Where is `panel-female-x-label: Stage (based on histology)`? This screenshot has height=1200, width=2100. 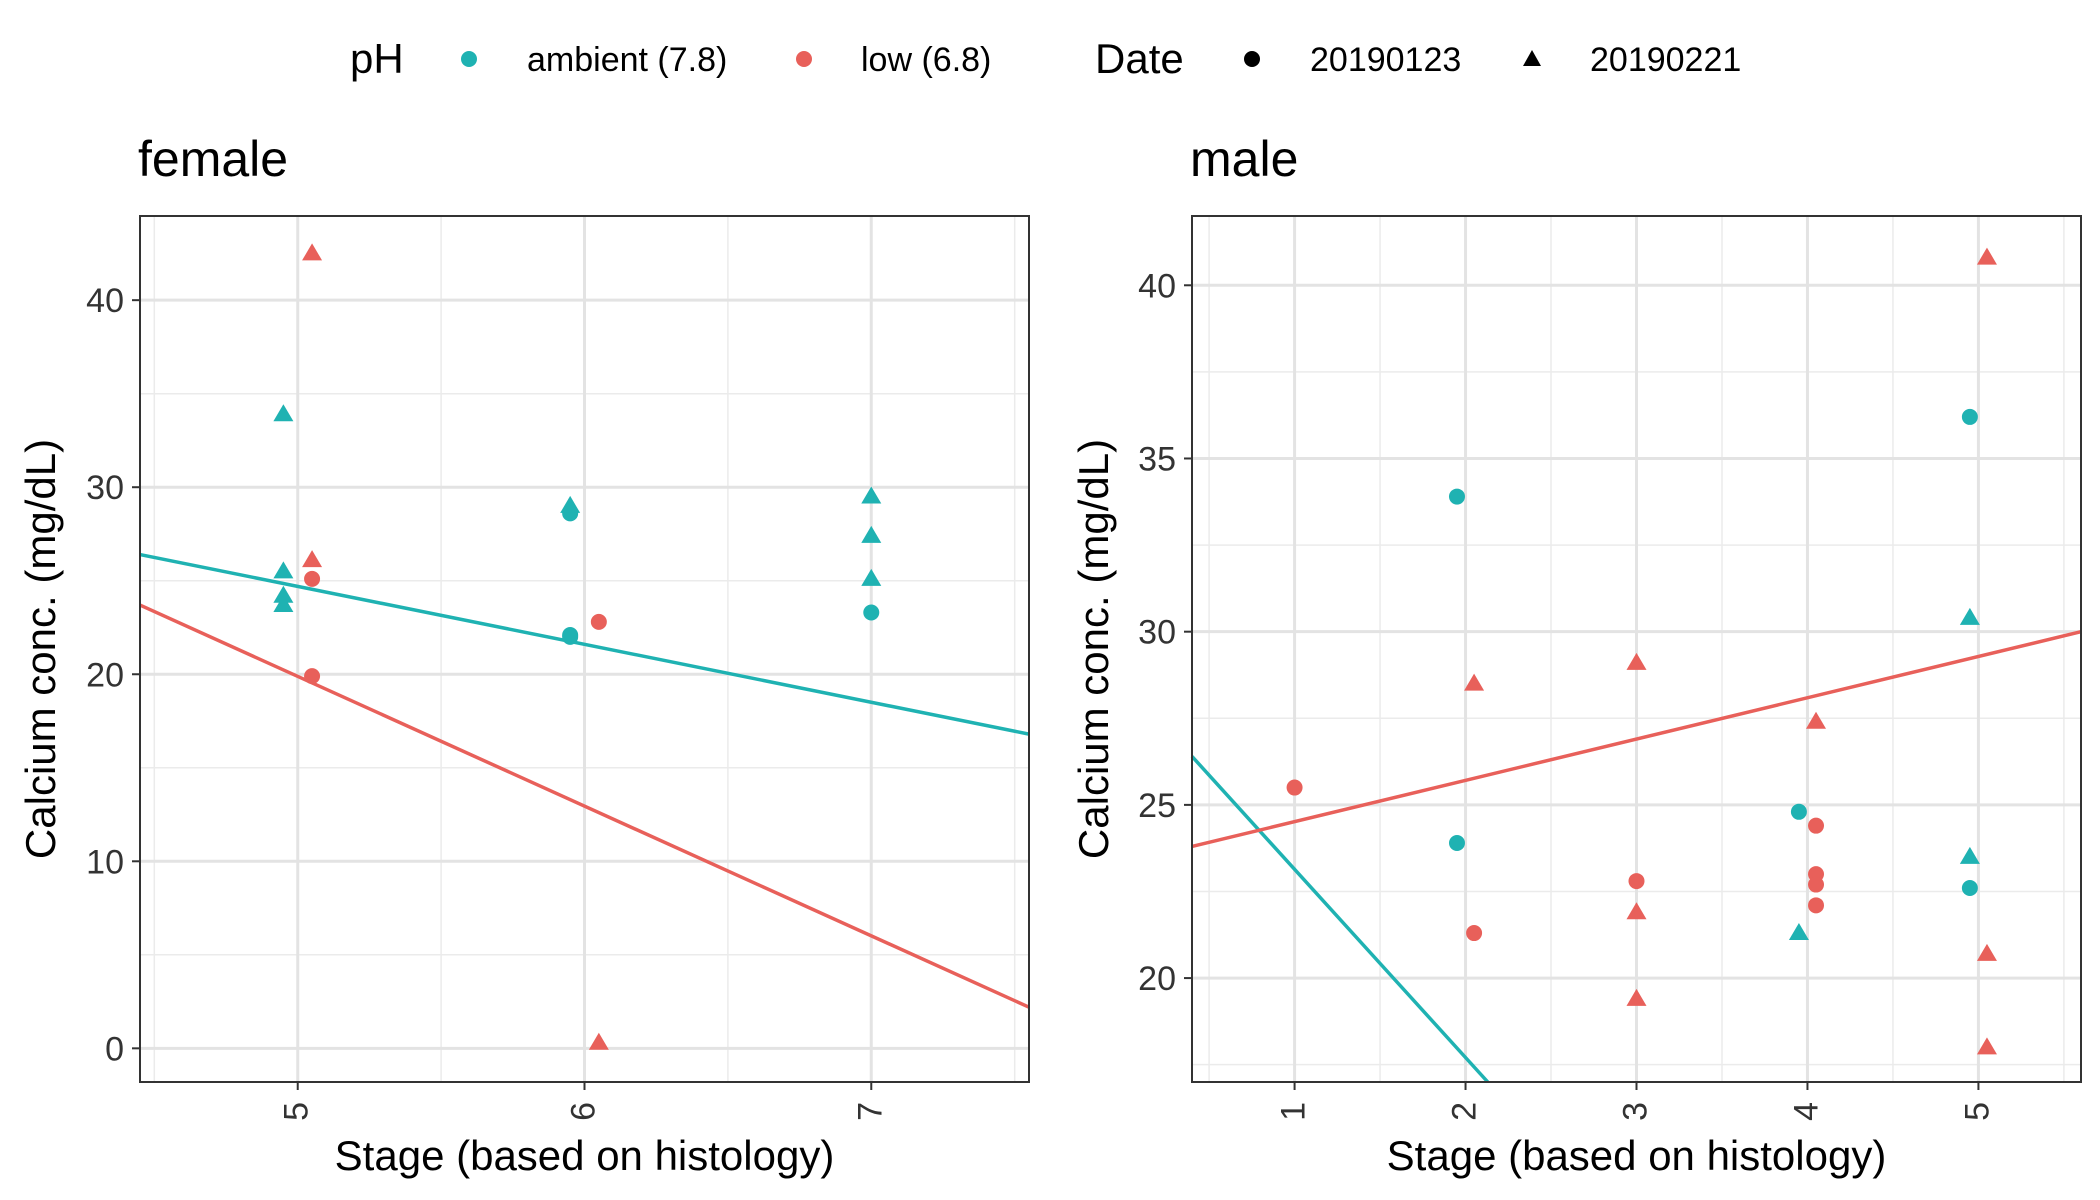 panel-female-x-label: Stage (based on histology) is located at coordinates (585, 1155).